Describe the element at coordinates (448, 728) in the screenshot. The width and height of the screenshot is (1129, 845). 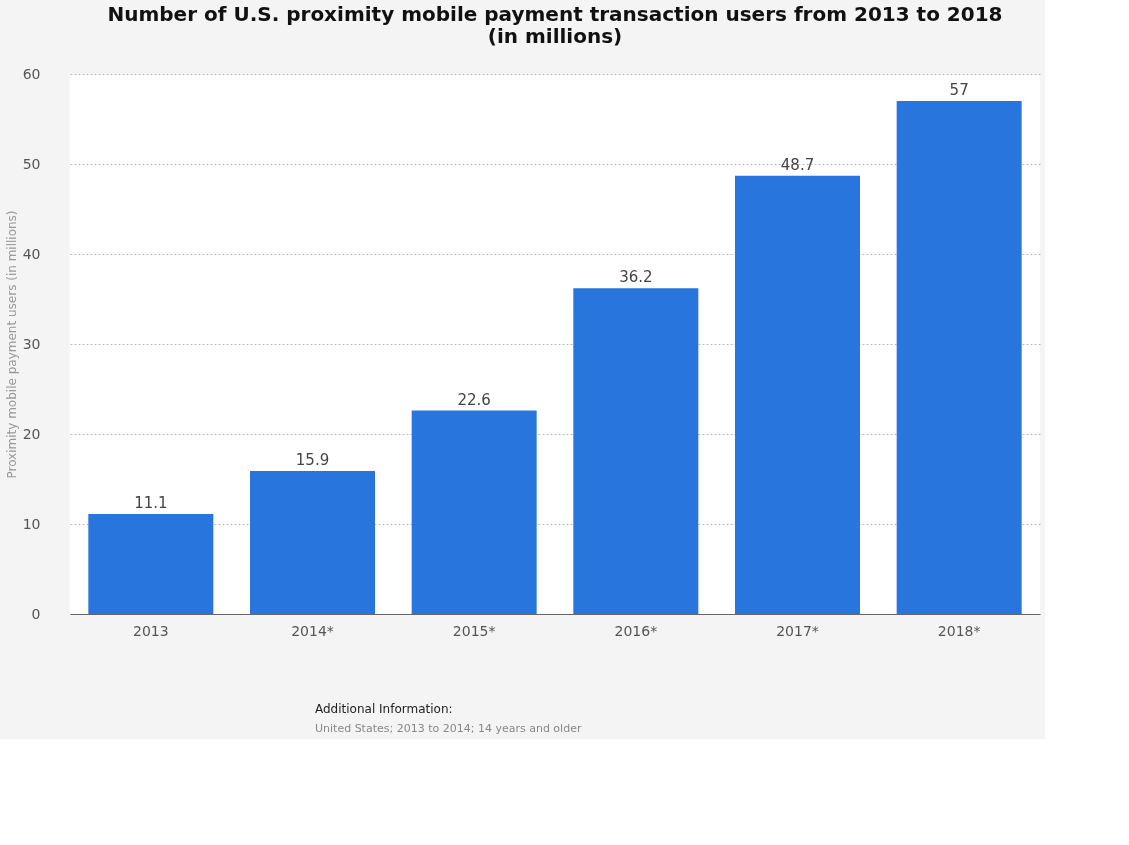
I see `text: United States; 2013 to 2014; 14 years and older` at that location.